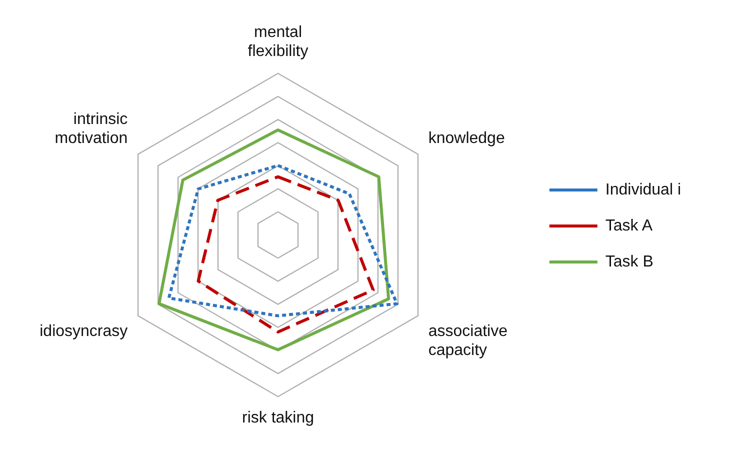 The width and height of the screenshot is (739, 452). Describe the element at coordinates (466, 139) in the screenshot. I see `spoke-label: knowledge` at that location.